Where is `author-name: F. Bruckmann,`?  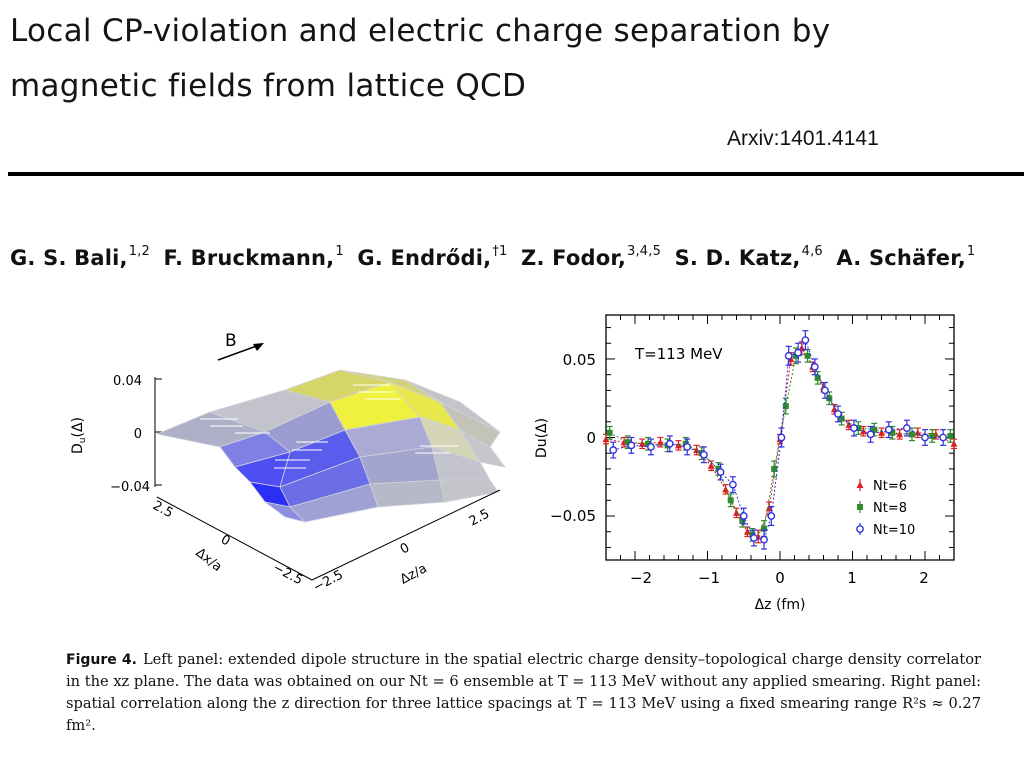 author-name: F. Bruckmann, is located at coordinates (249, 258).